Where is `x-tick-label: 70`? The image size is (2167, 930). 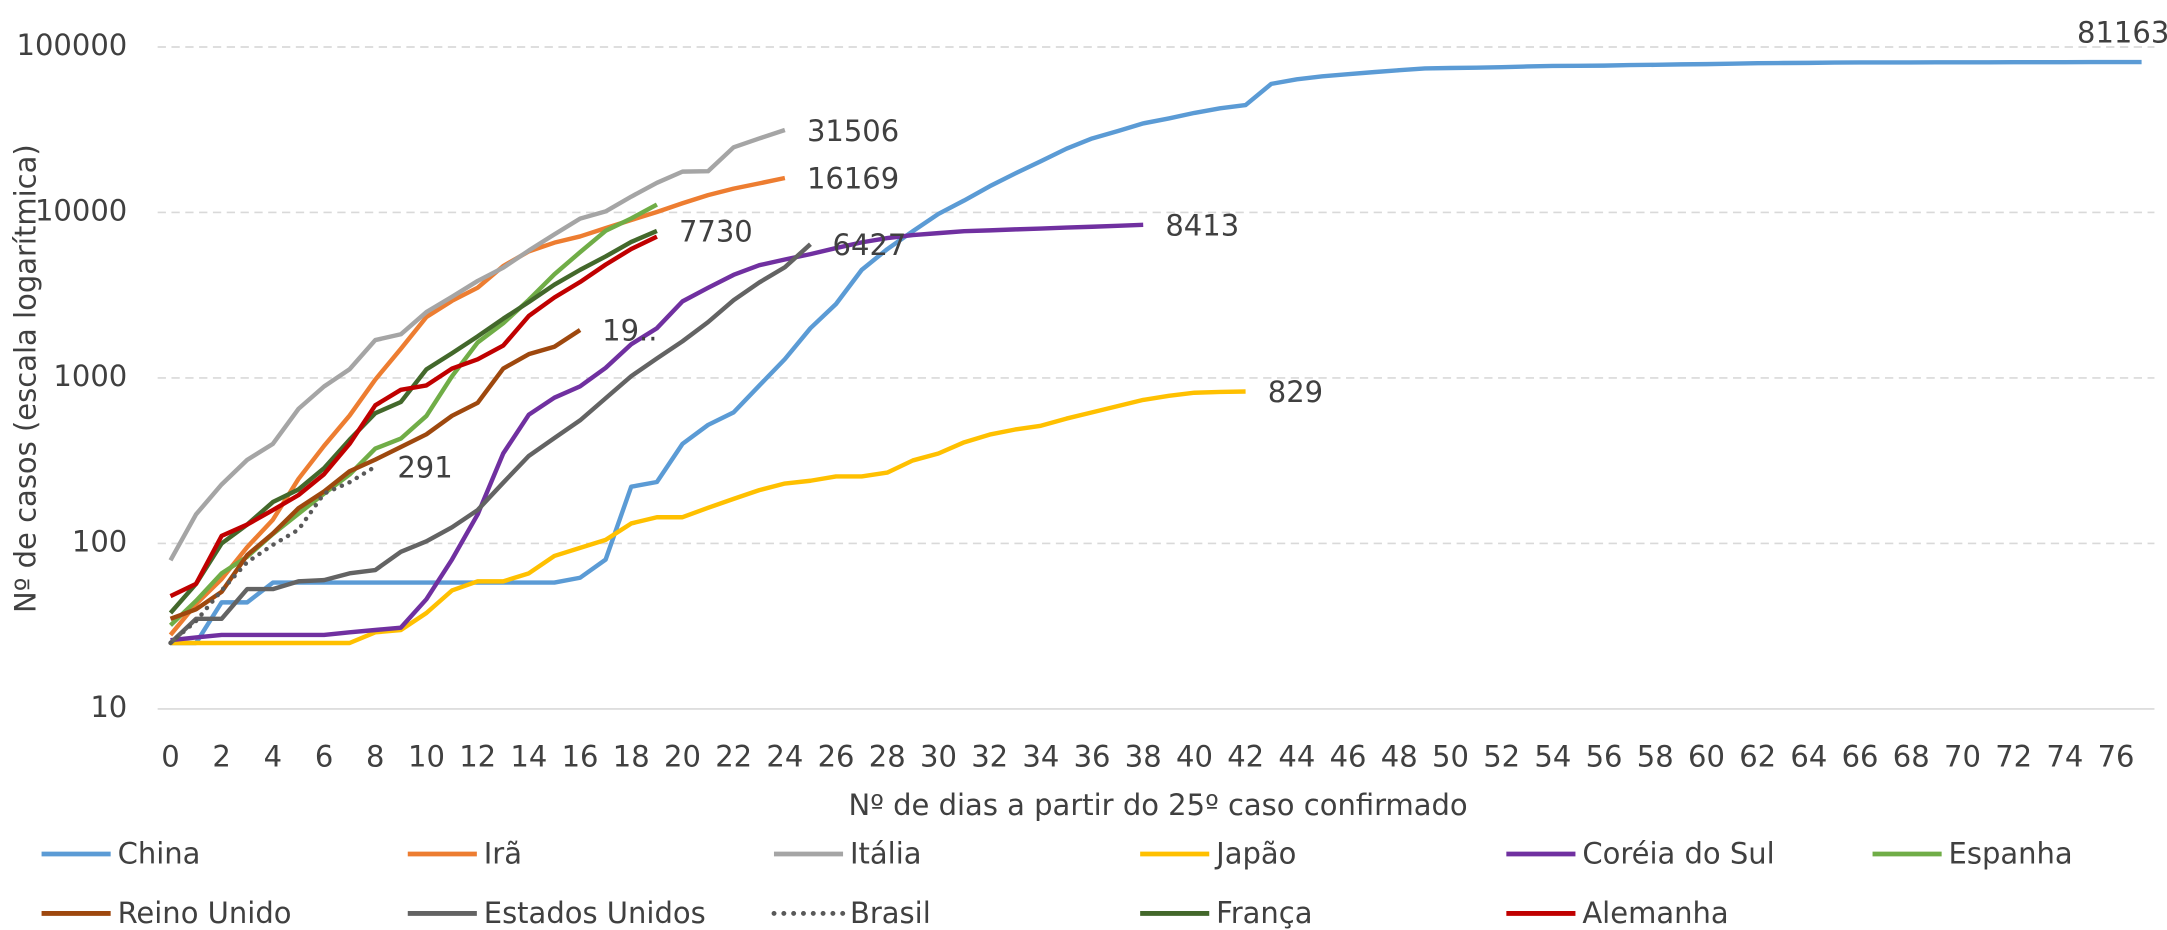 x-tick-label: 70 is located at coordinates (1962, 757).